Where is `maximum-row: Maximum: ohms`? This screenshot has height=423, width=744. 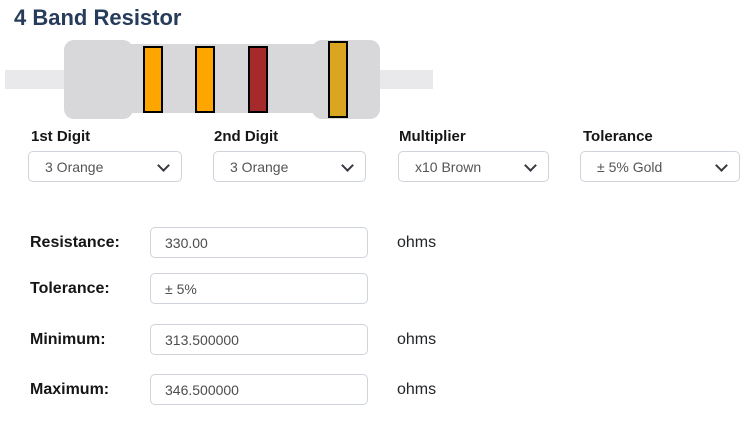
maximum-row: Maximum: ohms is located at coordinates (280, 389).